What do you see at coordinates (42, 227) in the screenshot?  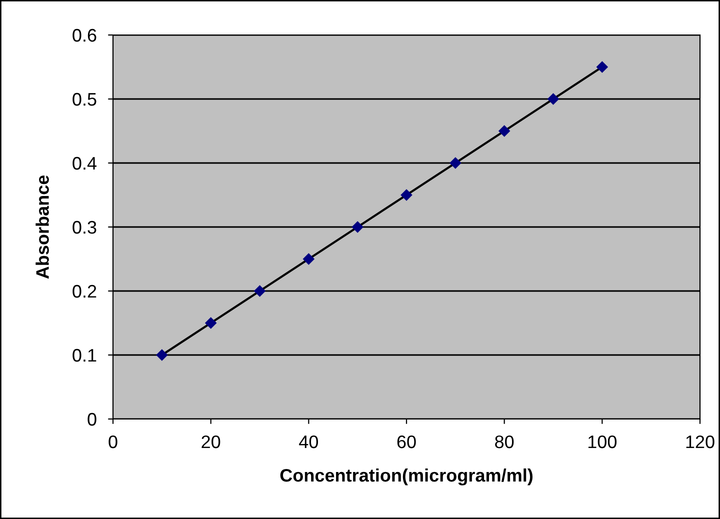 I see `y-axis-title: Absorbance` at bounding box center [42, 227].